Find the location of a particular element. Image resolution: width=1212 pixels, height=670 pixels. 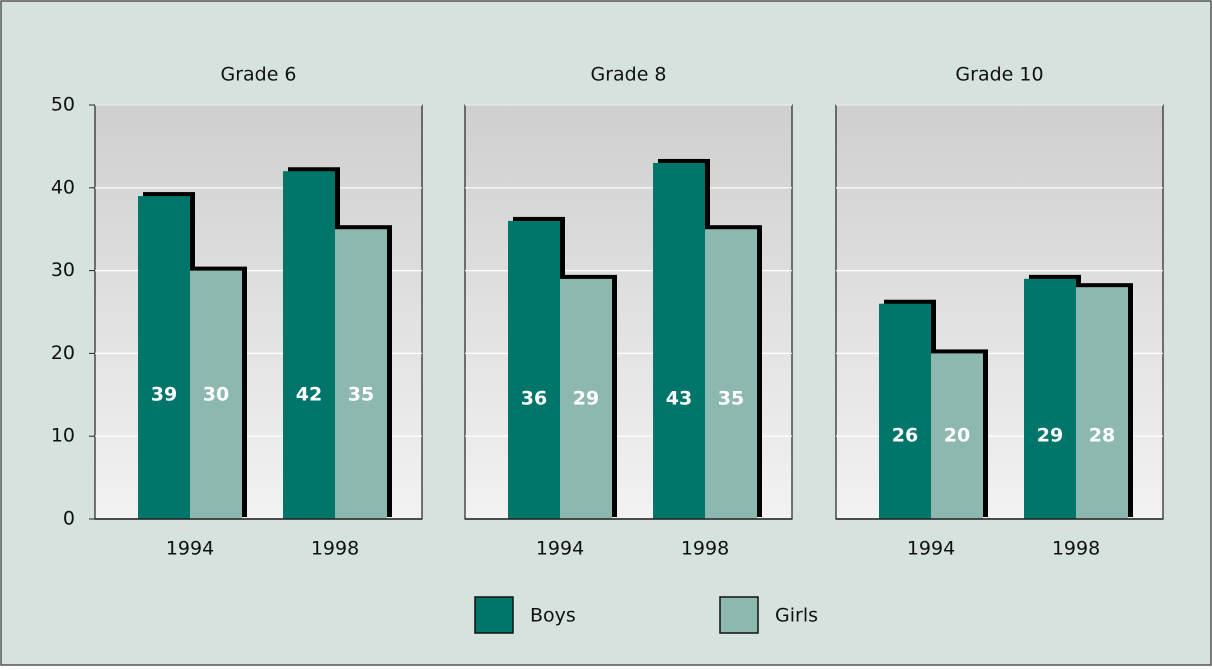

y-tick-label: 10 is located at coordinates (63, 436).